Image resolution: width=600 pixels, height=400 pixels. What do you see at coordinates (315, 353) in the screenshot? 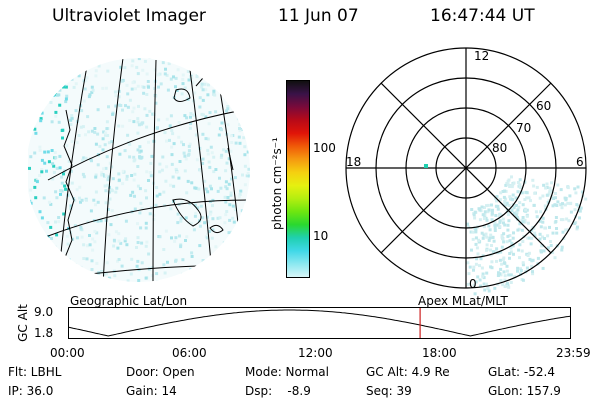
I see `xtick-1200: 12:00` at bounding box center [315, 353].